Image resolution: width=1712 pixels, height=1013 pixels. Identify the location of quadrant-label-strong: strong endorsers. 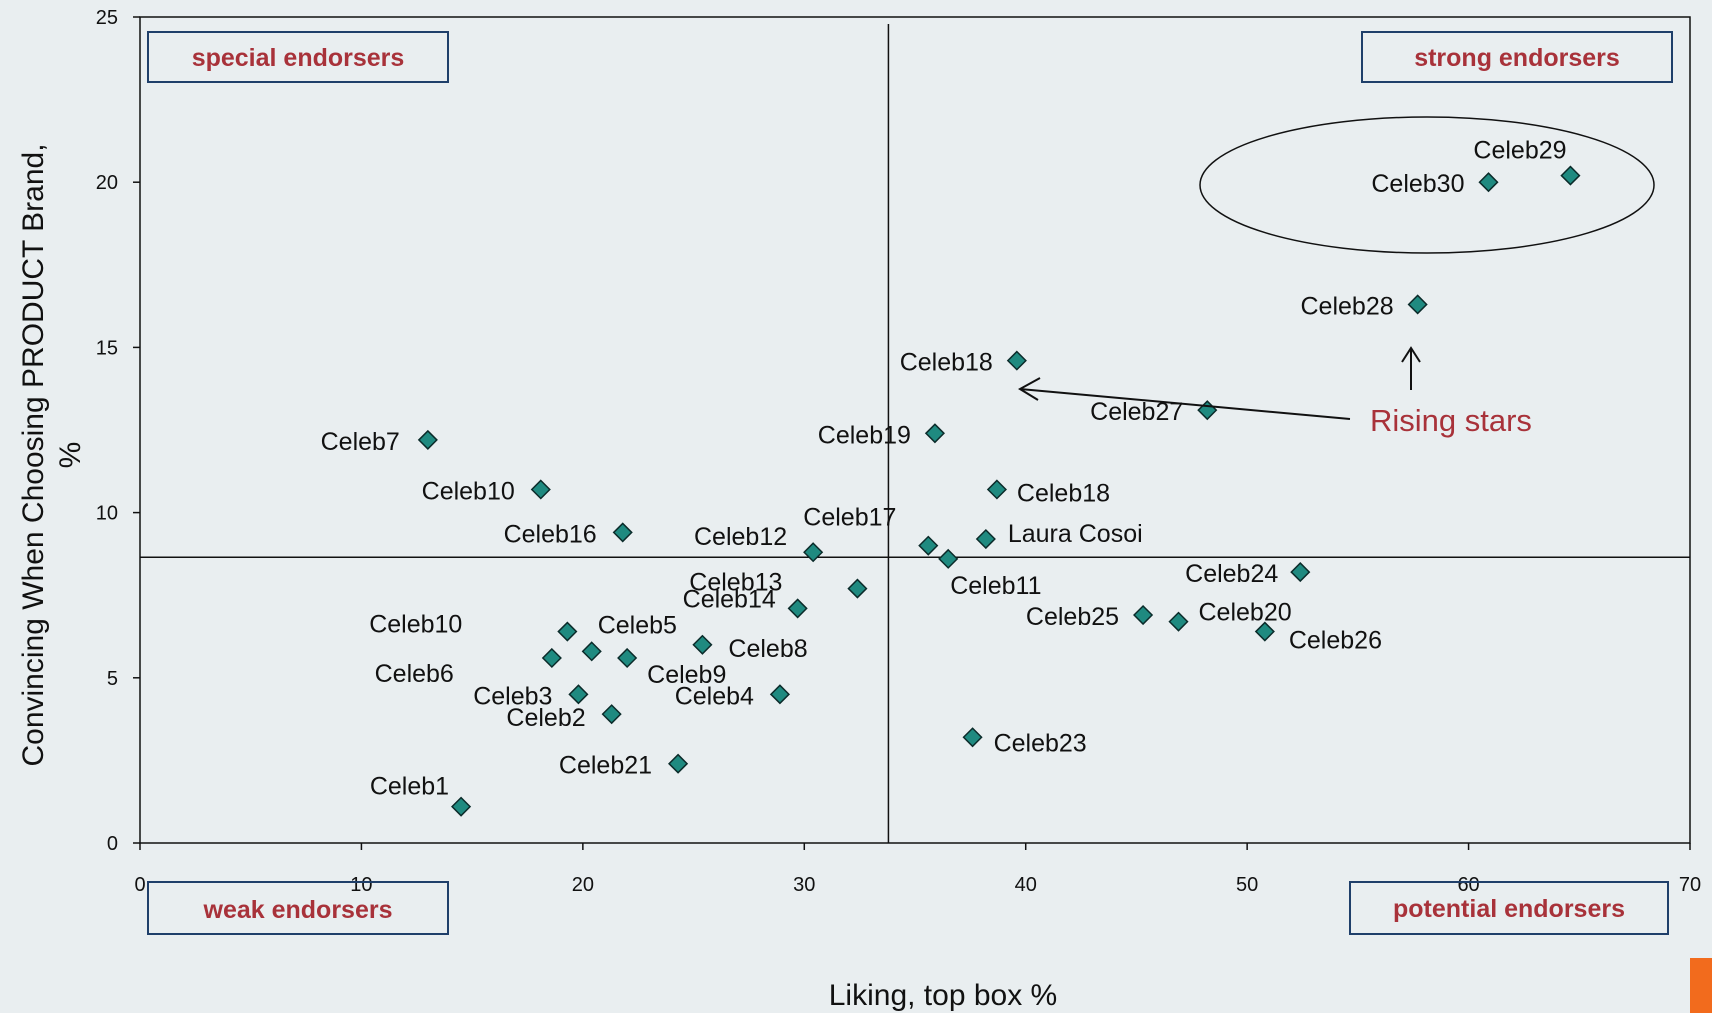
(1517, 58).